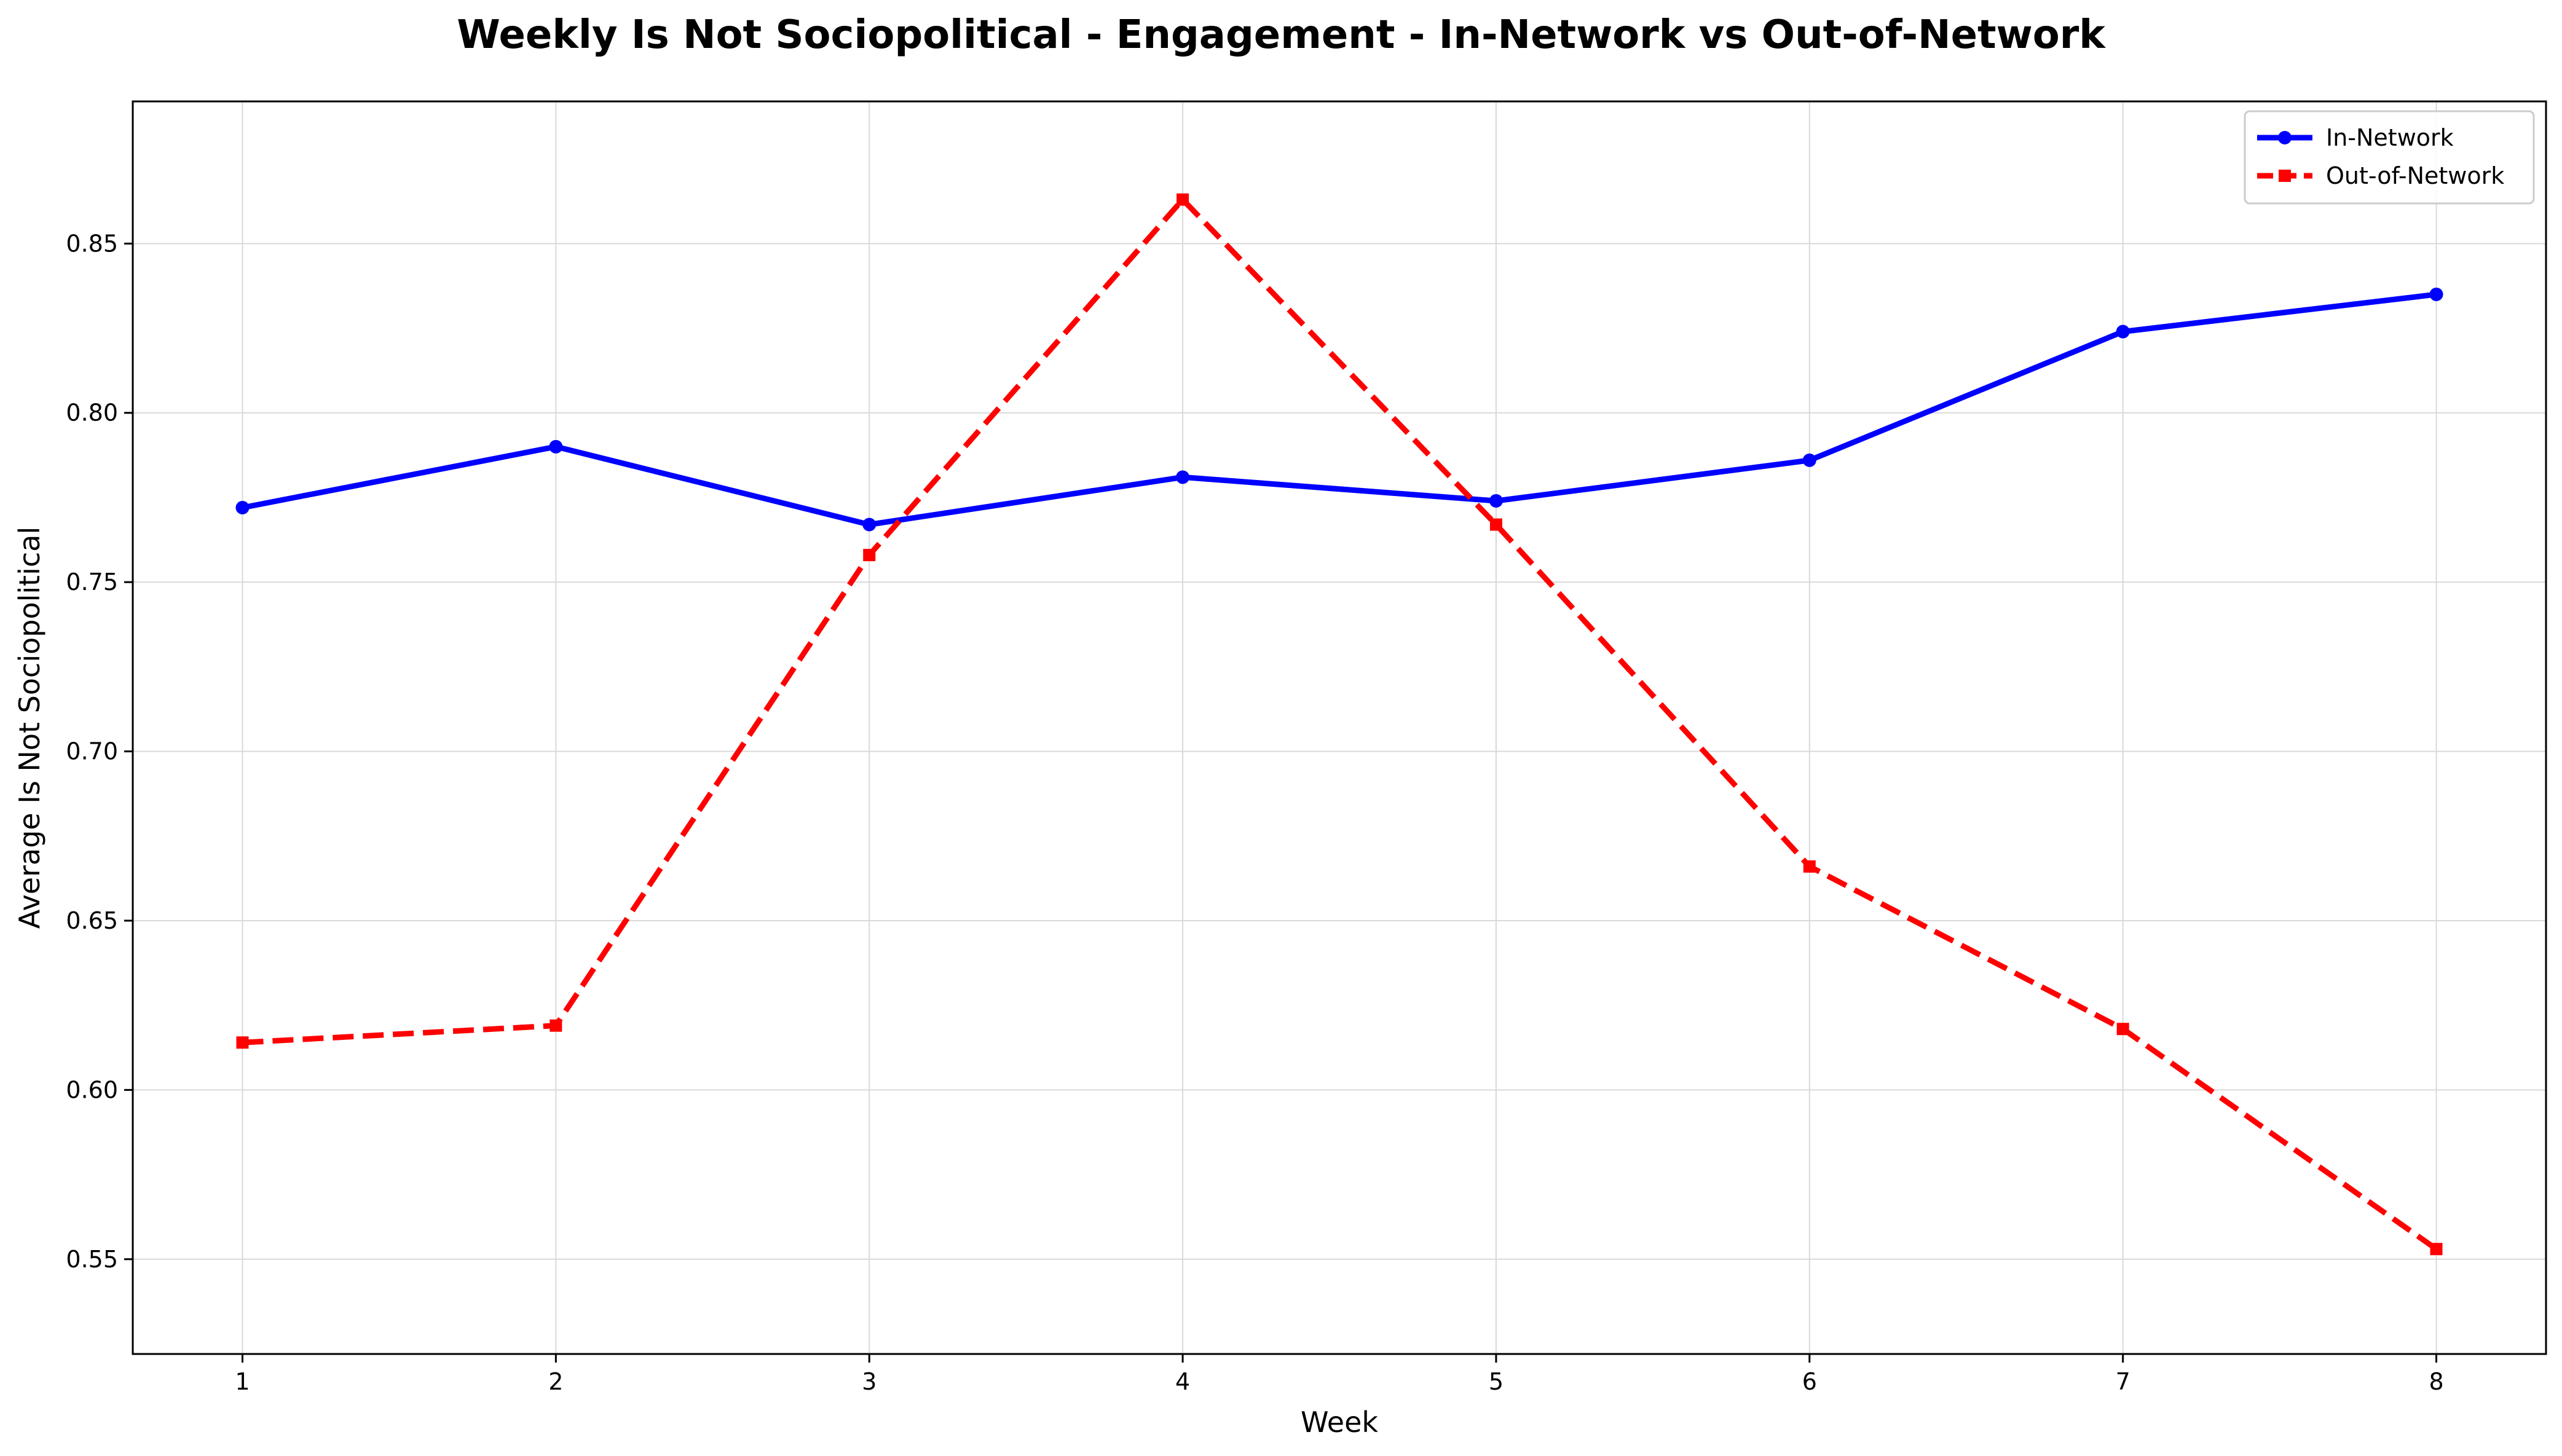 The image size is (2562, 1456). I want to click on y-tick-label: 0.75, so click(92, 582).